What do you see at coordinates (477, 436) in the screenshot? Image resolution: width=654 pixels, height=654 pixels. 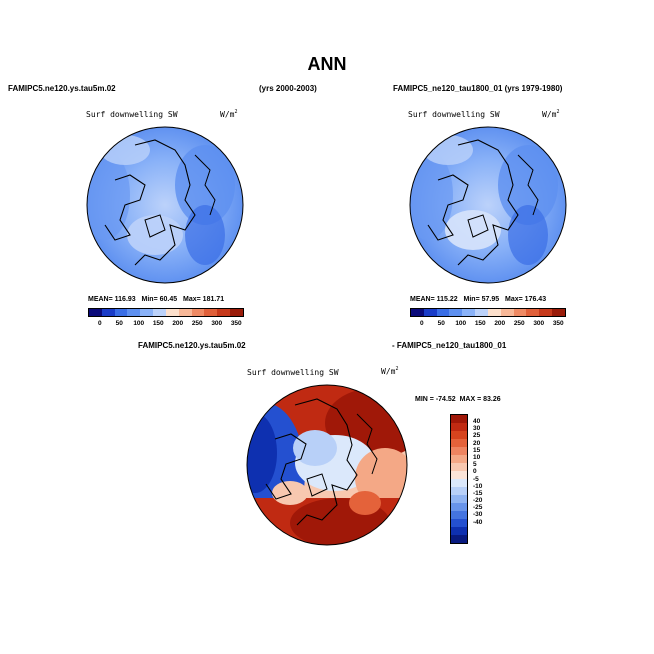 I see `colorbar-tick-label: 25` at bounding box center [477, 436].